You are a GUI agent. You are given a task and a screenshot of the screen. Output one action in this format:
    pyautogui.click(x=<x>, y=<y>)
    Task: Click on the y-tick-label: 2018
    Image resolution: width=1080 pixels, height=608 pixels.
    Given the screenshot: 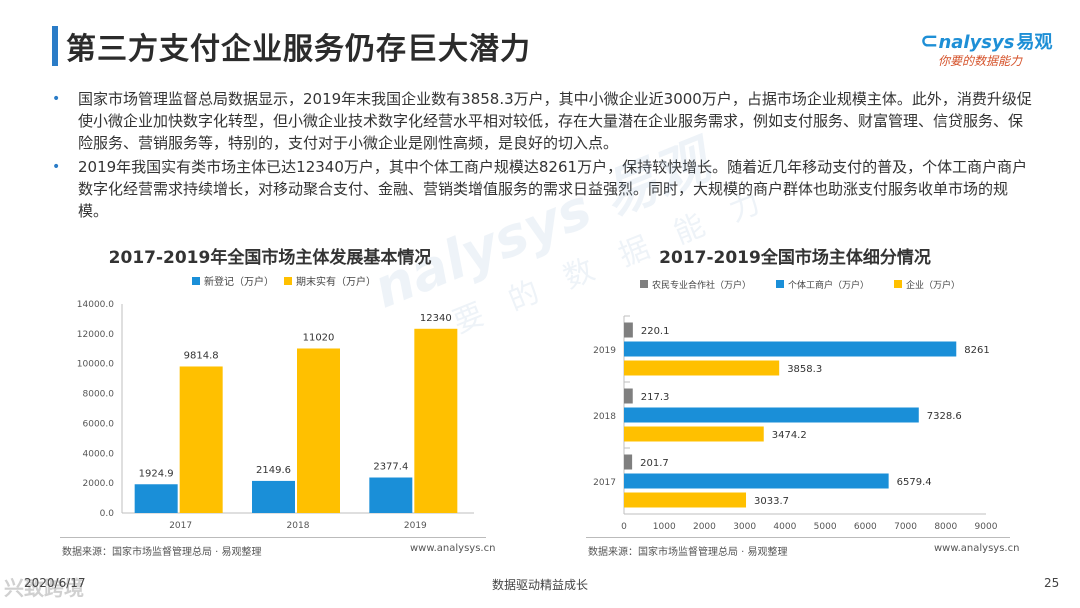 What is the action you would take?
    pyautogui.click(x=604, y=417)
    